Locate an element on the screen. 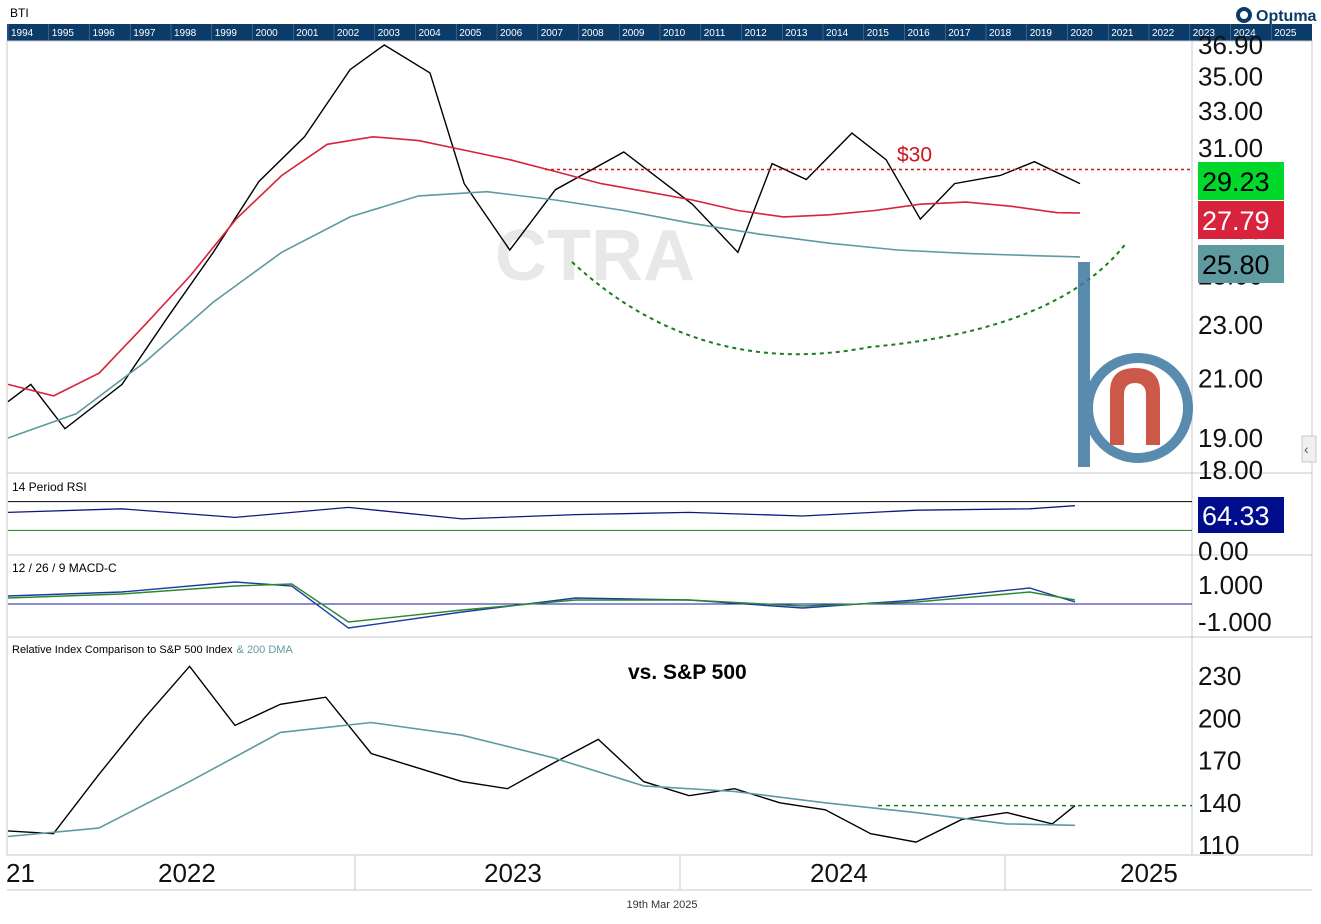 This screenshot has height=924, width=1321. overview-year-label: 2022 is located at coordinates (1163, 33).